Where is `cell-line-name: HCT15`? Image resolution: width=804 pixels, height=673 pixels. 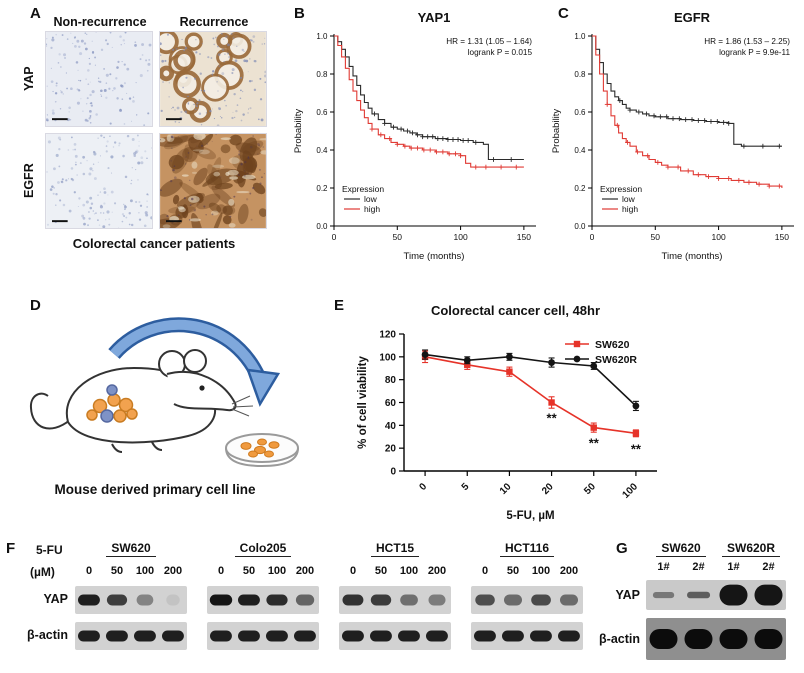
cell-line-name: HCT15 is located at coordinates (394, 549).